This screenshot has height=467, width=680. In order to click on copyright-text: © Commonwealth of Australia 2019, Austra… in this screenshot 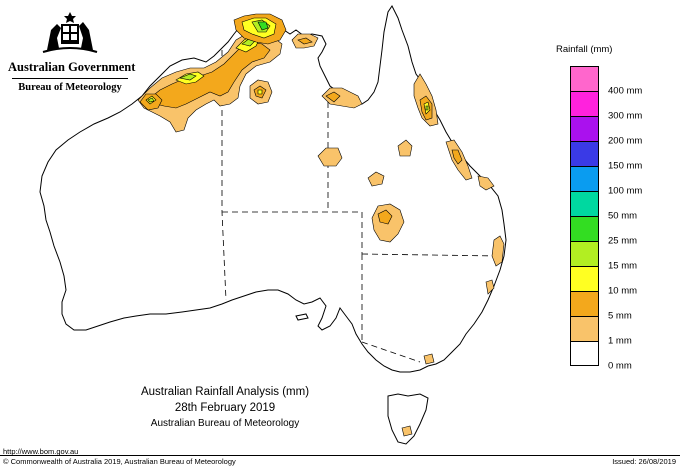, I will do `click(119, 461)`.